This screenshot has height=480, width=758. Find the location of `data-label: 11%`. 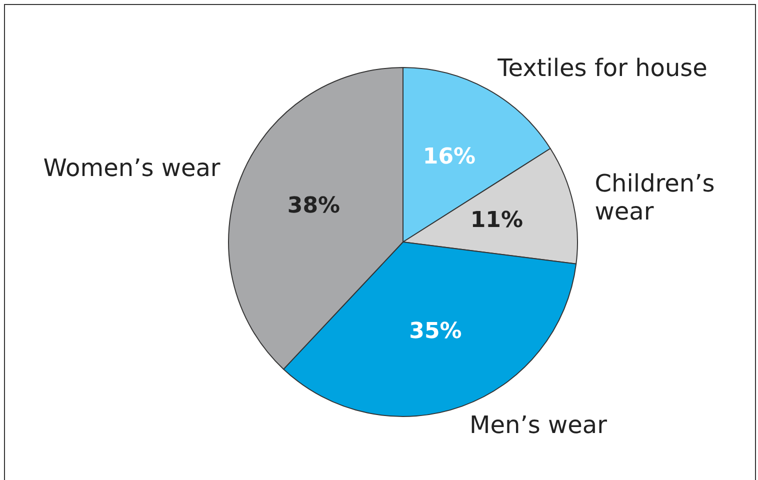

data-label: 11% is located at coordinates (496, 220).